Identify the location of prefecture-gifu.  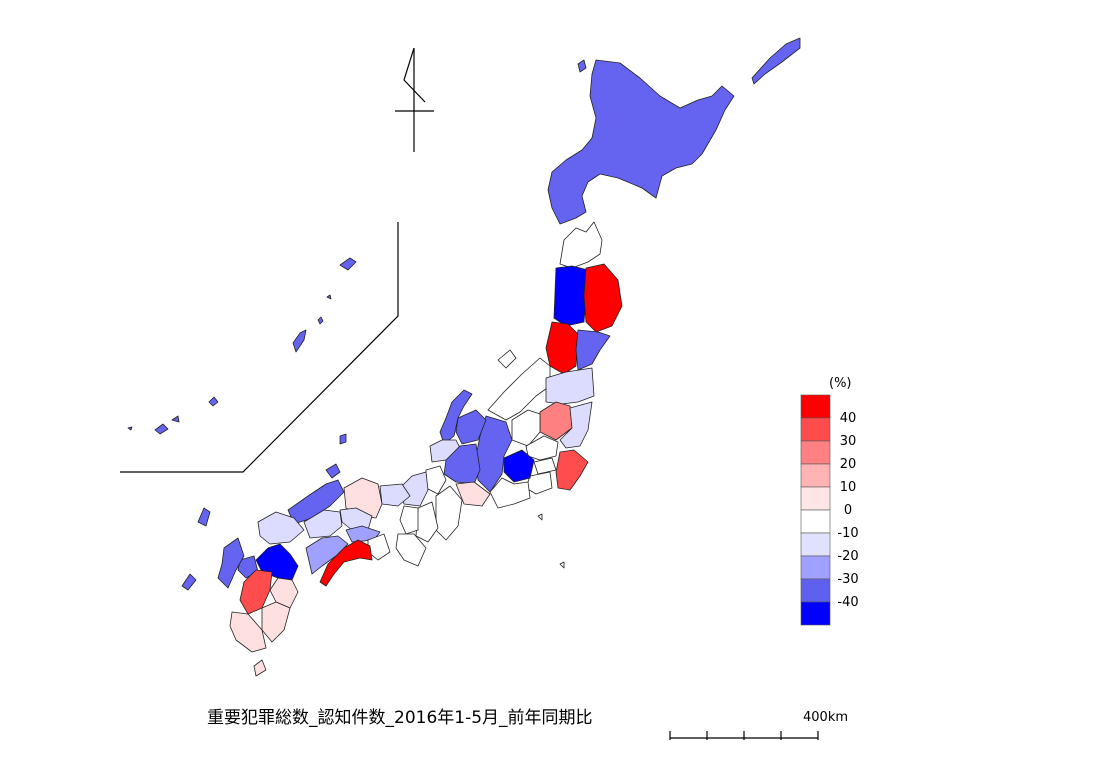
(462, 464).